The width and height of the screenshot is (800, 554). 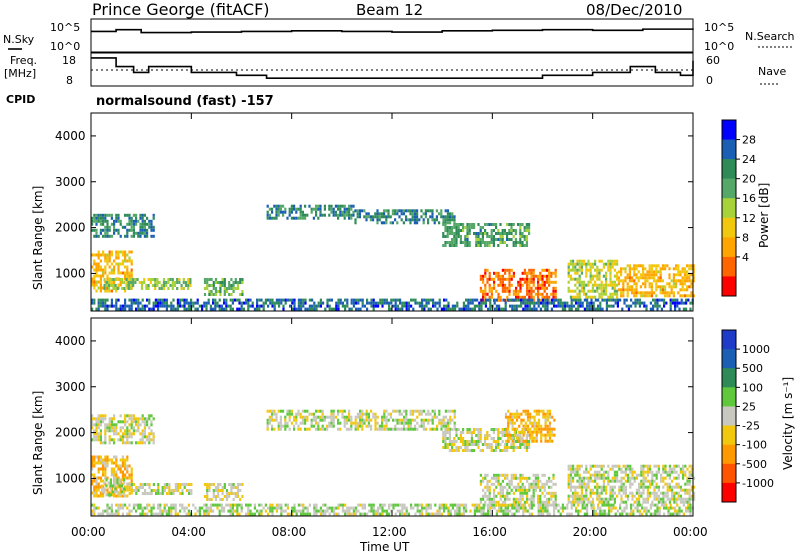 What do you see at coordinates (772, 71) in the screenshot?
I see `nave-label: Nave` at bounding box center [772, 71].